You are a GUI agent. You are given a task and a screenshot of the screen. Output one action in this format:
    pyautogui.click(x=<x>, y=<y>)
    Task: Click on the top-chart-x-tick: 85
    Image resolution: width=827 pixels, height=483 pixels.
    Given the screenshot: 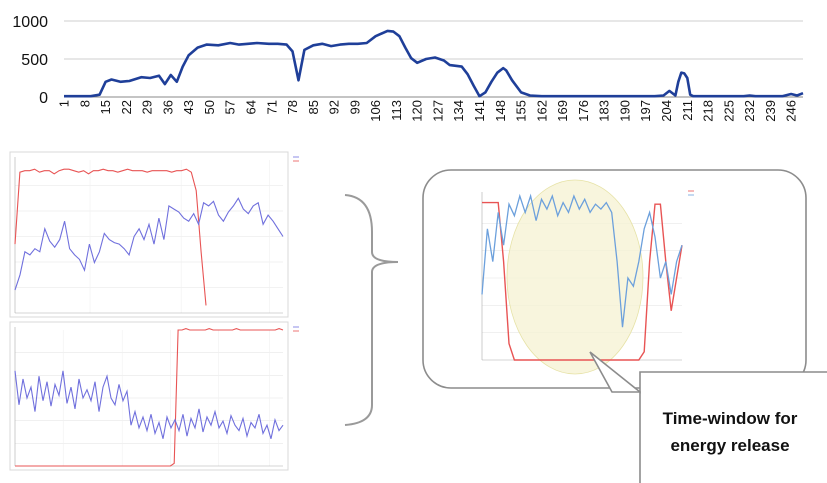 What is the action you would take?
    pyautogui.click(x=313, y=107)
    